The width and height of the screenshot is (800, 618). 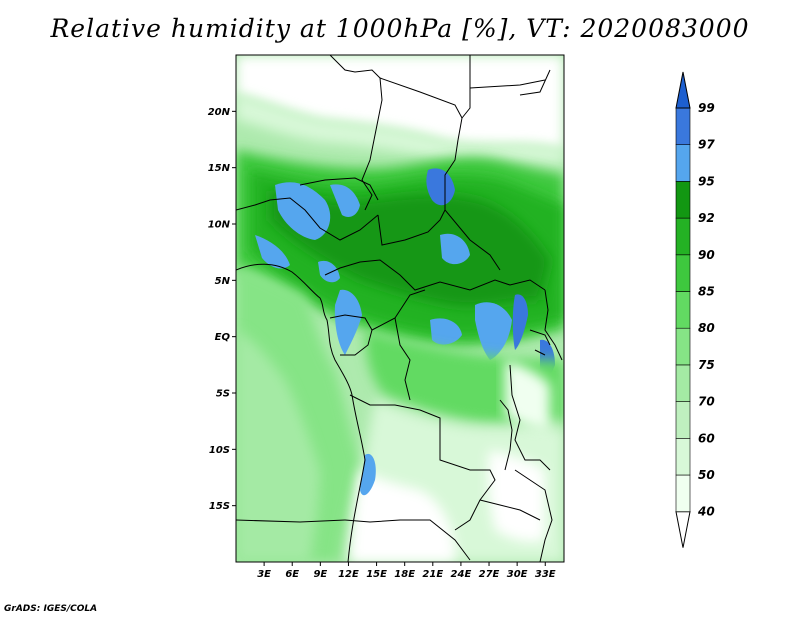 What do you see at coordinates (545, 574) in the screenshot?
I see `lon-tick-label: 33E` at bounding box center [545, 574].